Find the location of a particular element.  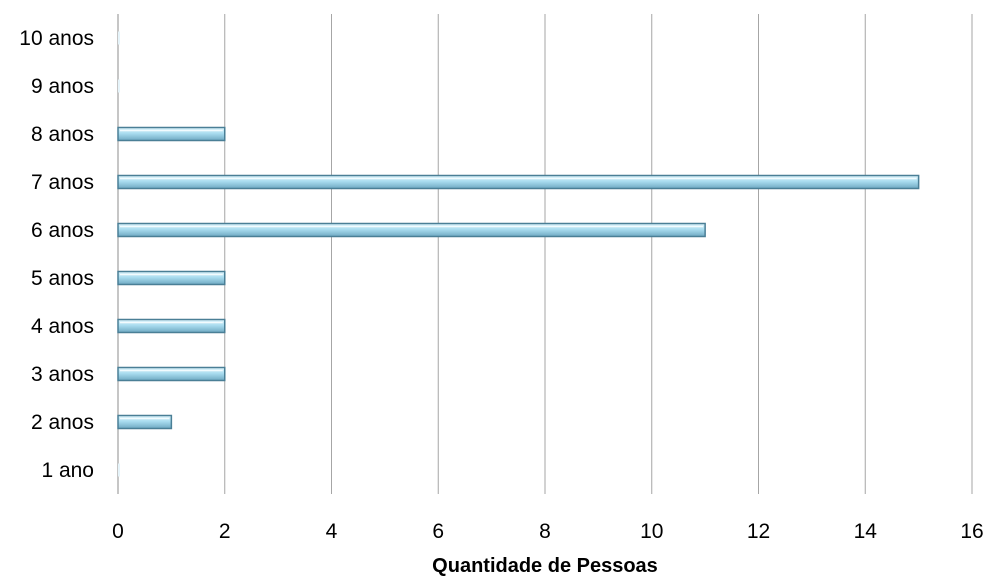

category-label: 8 anos is located at coordinates (62, 134).